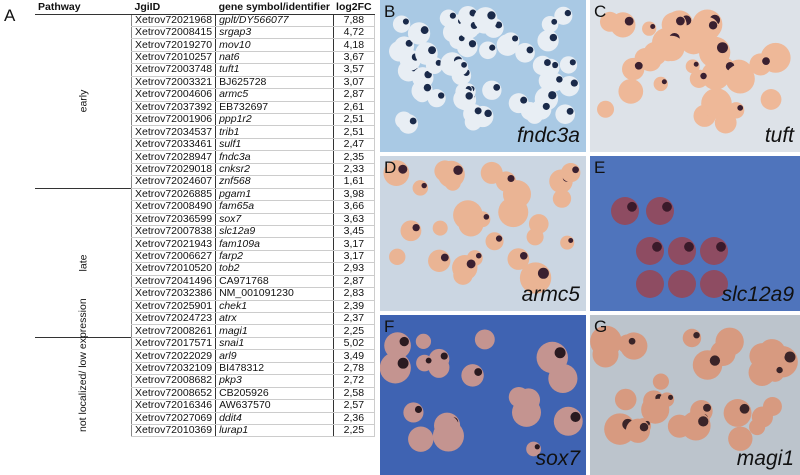  I want to click on header-log2fc: log2FC, so click(354, 8).